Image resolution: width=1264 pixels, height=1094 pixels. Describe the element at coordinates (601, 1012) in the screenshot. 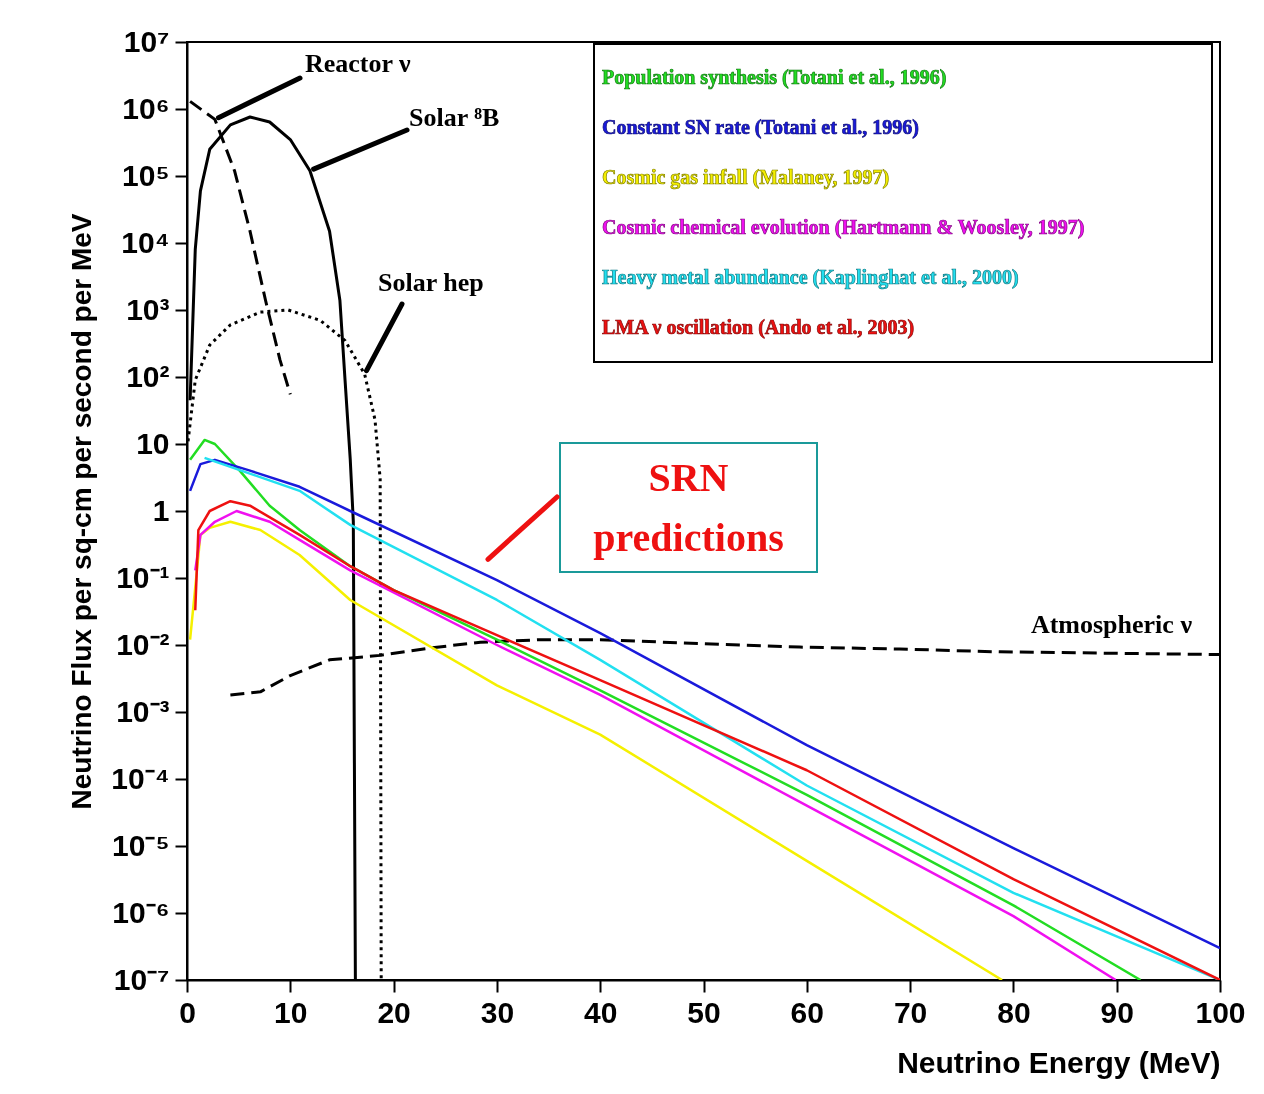

I see `x-tick-label: 40` at that location.